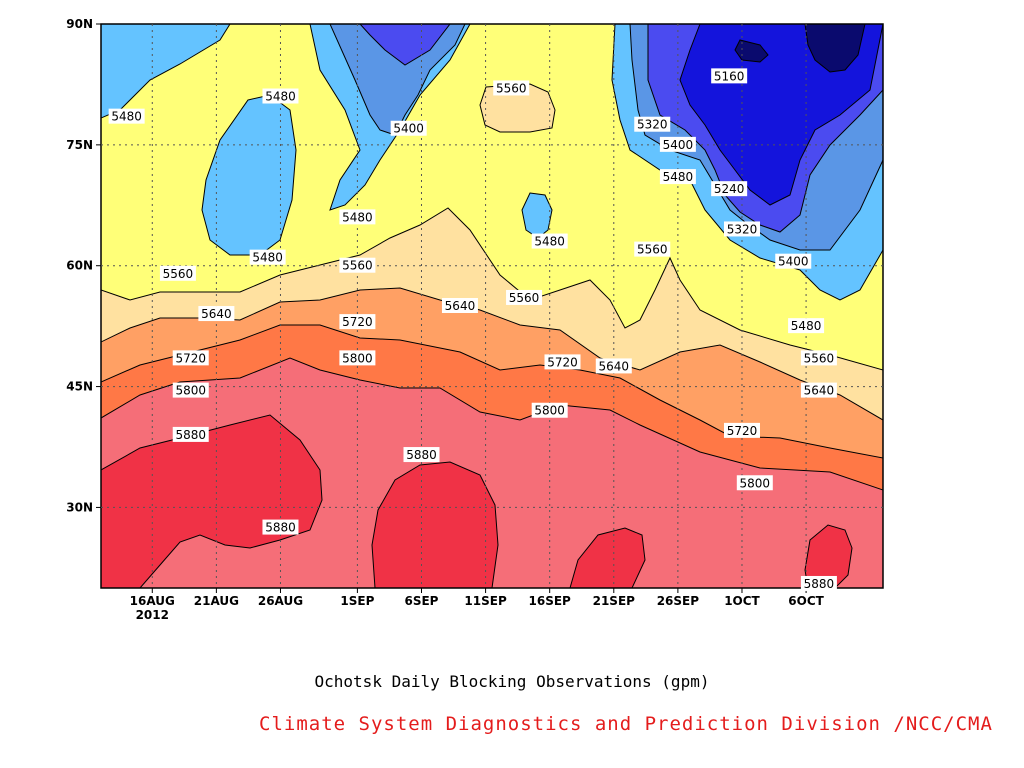 The height and width of the screenshot is (768, 1024). I want to click on y-tick-label: 75N, so click(79, 145).